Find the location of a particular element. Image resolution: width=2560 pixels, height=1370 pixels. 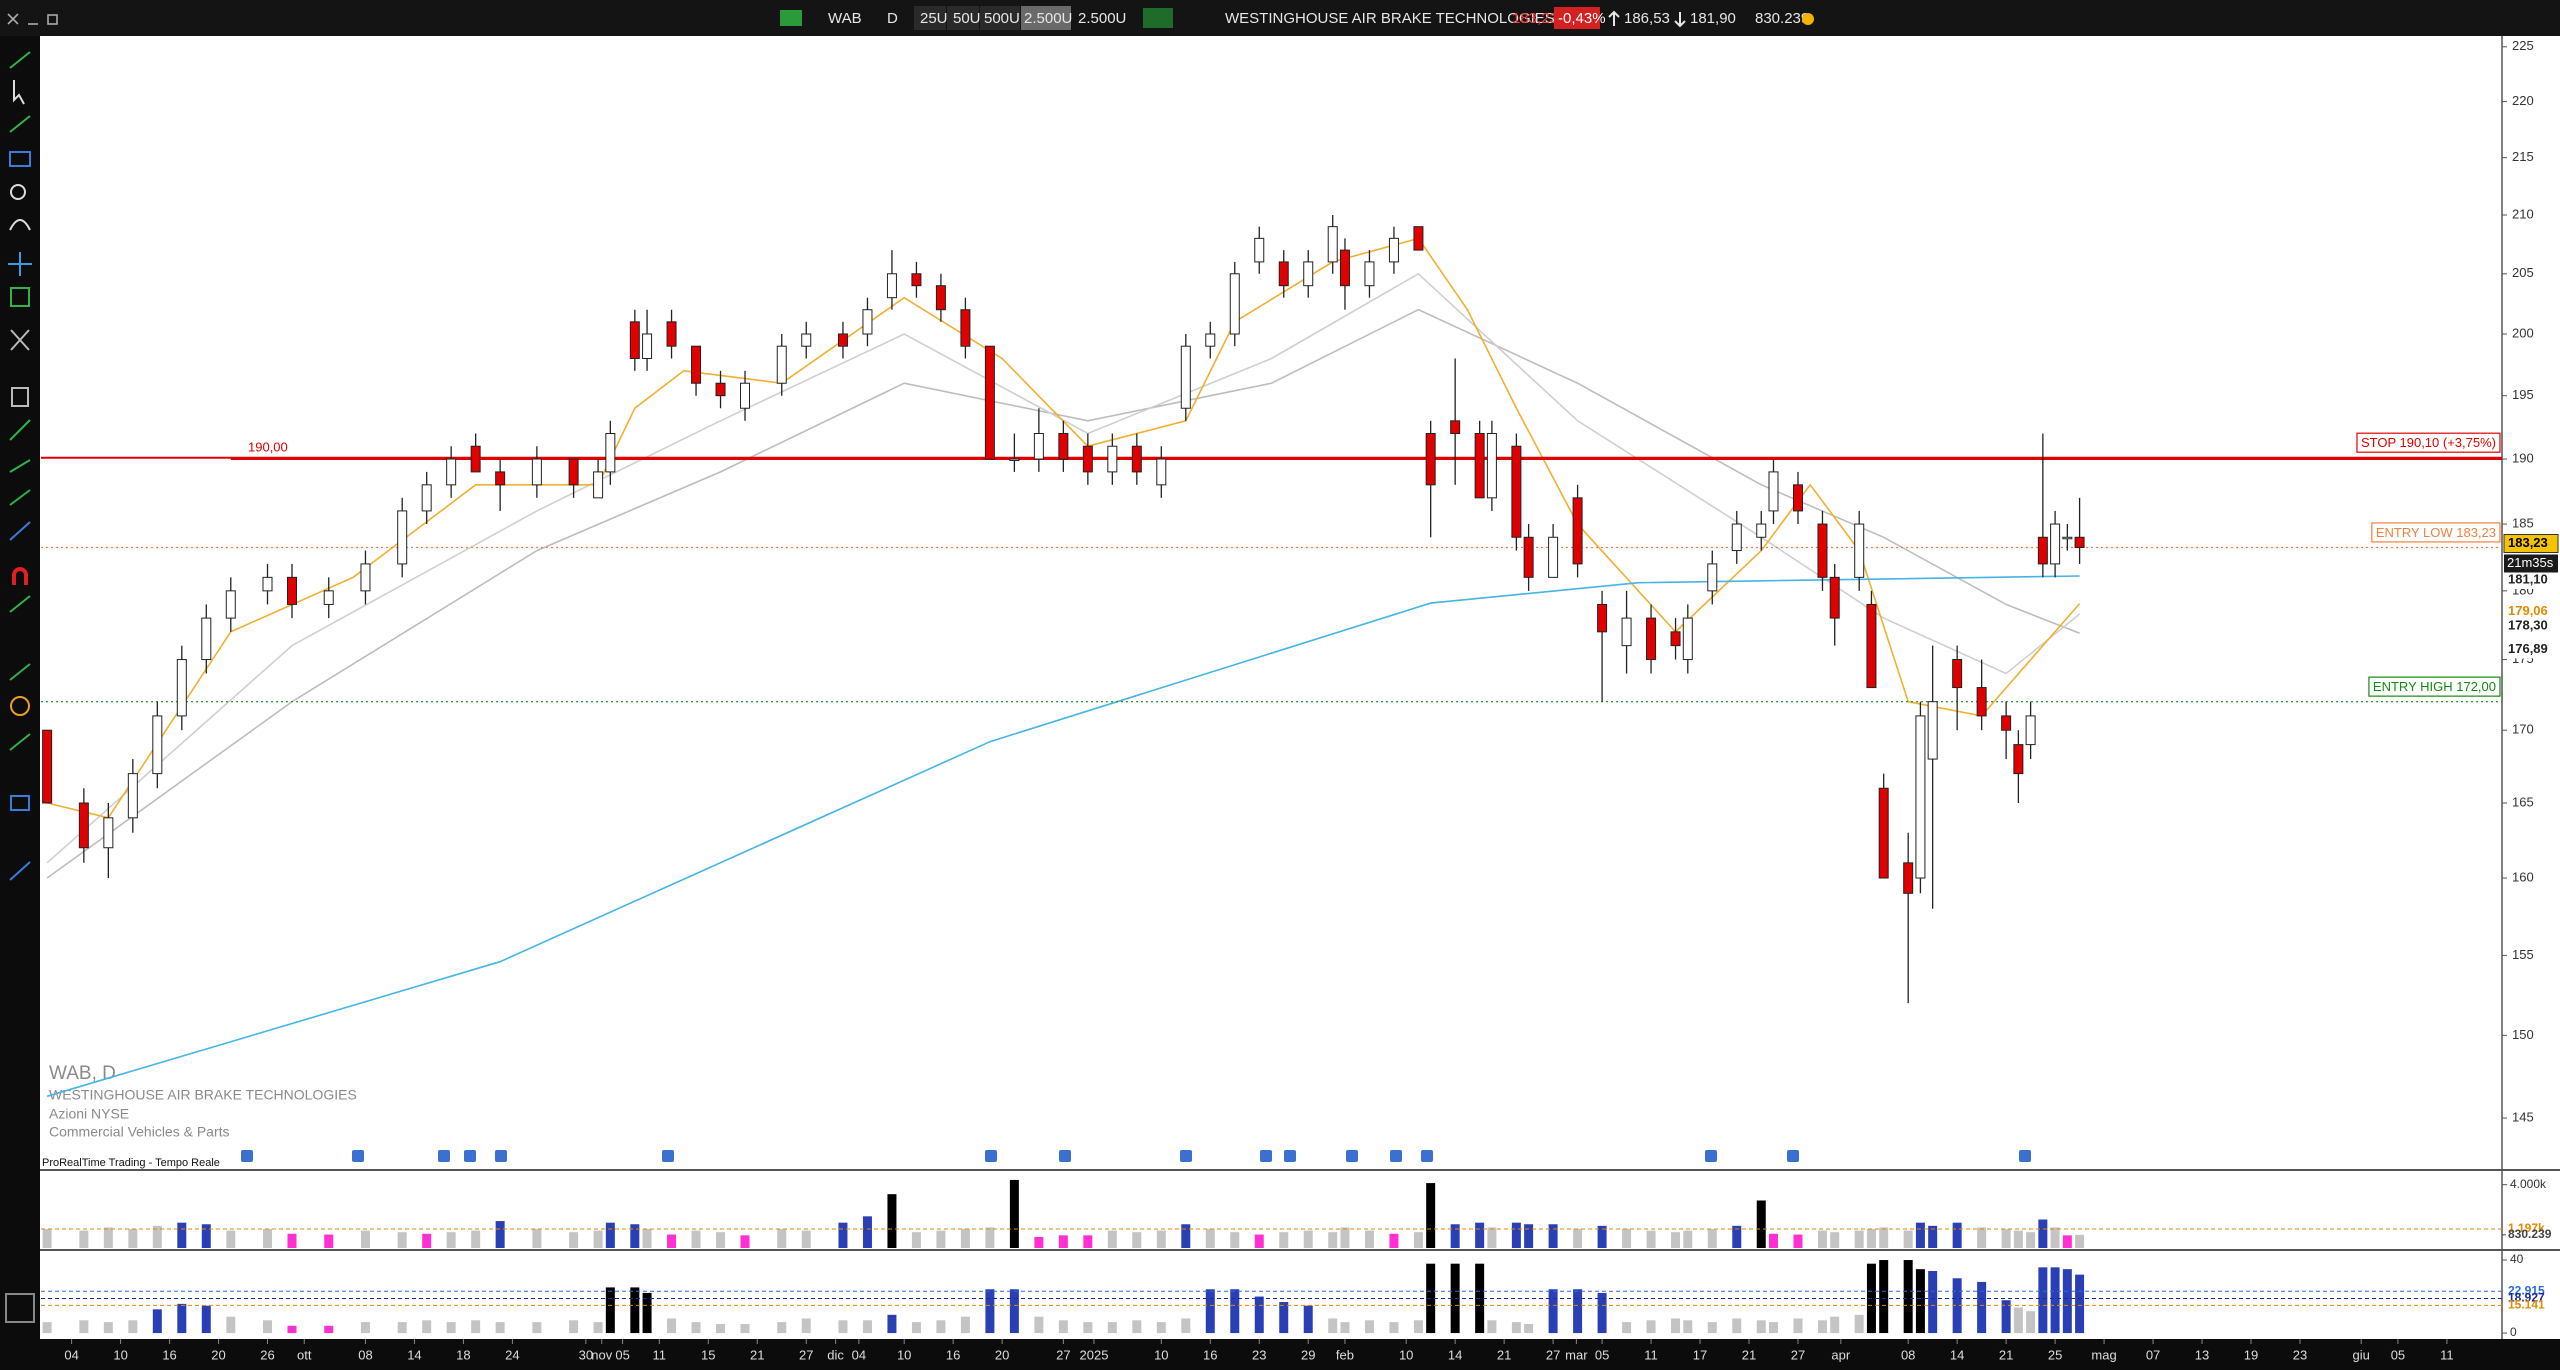

x-tick-label: 16 is located at coordinates (953, 1354).